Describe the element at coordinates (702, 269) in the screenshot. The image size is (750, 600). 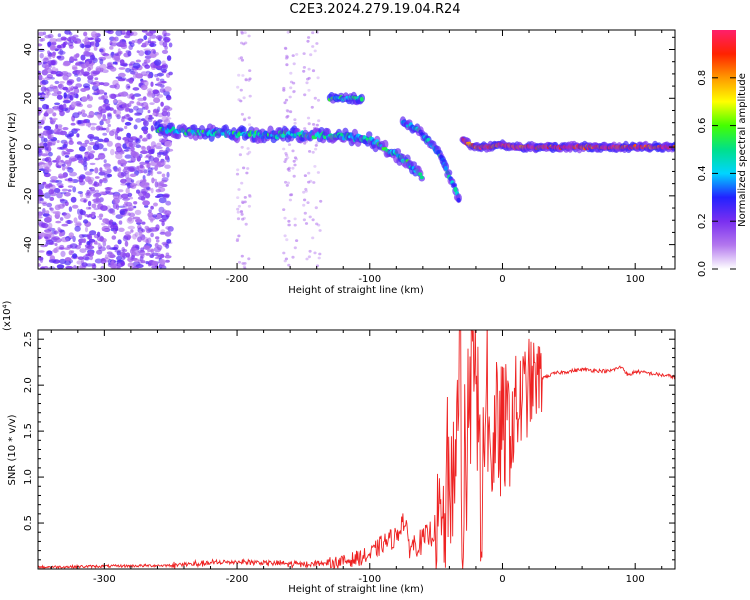
I see `colorbar-tick-label: 0.0` at that location.